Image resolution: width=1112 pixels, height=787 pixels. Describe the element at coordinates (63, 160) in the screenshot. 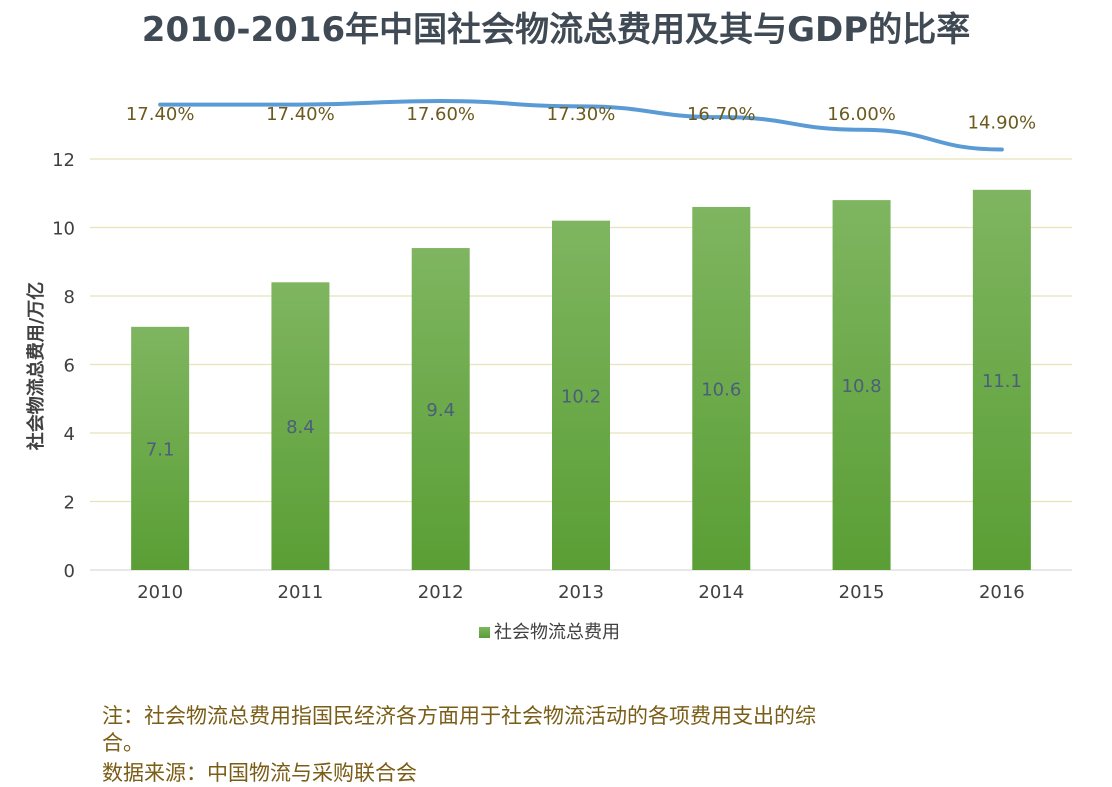

I see `y-tick-label: 12` at that location.